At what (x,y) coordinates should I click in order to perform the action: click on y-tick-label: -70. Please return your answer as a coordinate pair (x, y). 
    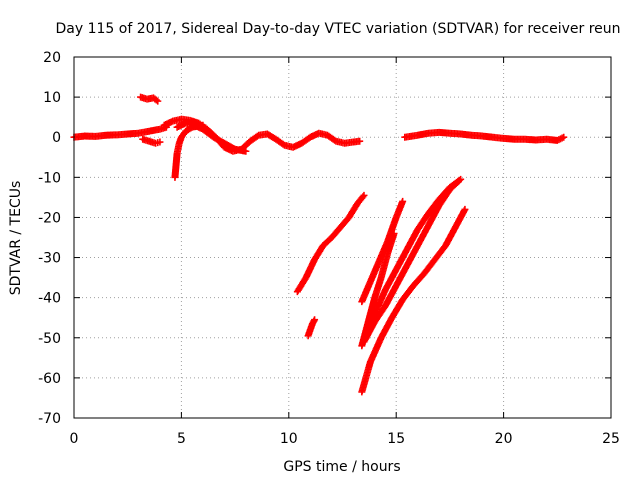
    Looking at the image, I should click on (49, 419).